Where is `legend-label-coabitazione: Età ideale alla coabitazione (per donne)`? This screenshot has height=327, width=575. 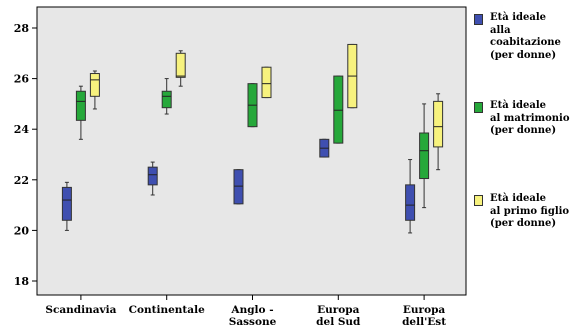
legend-label-coabitazione: Età ideale alla coabitazione (per donne) is located at coordinates (525, 36).